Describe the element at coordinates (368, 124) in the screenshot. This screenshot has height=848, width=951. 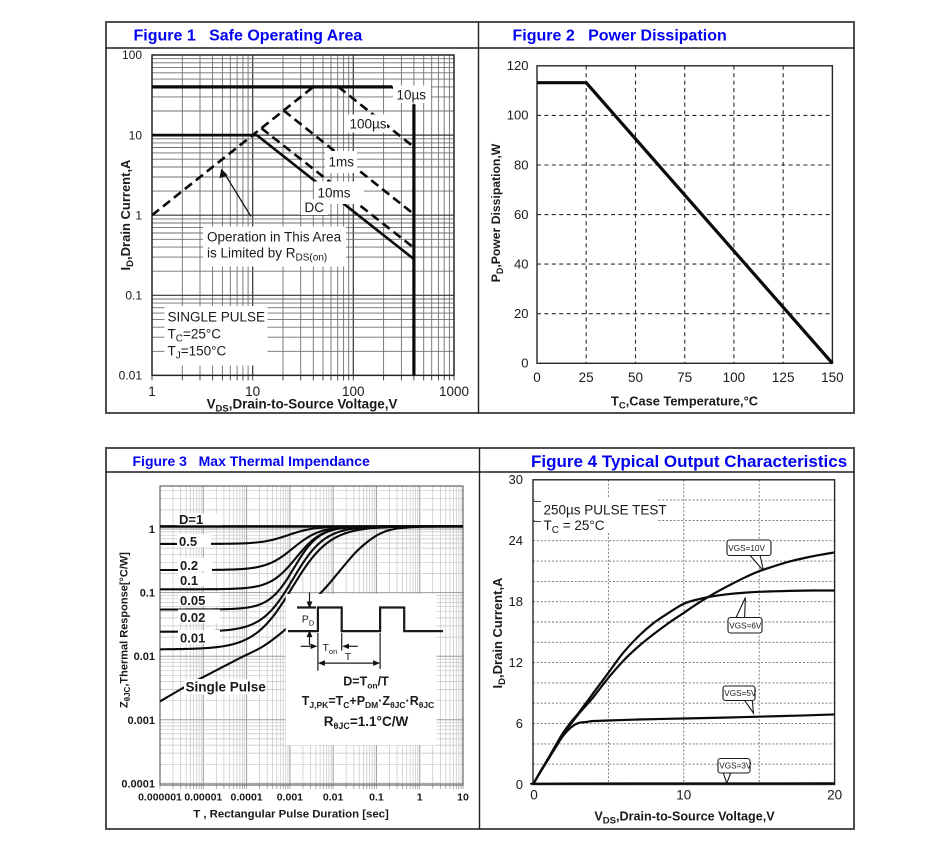
I see `svg-text: 100µs` at that location.